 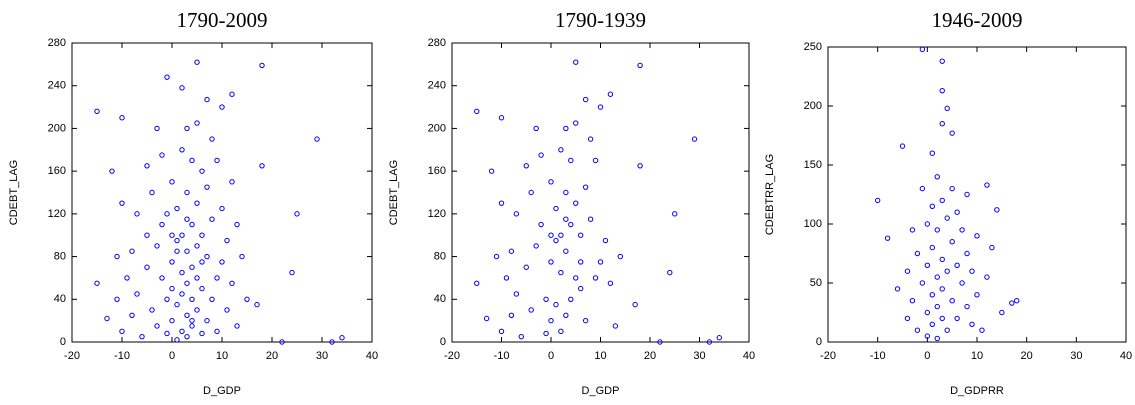 What do you see at coordinates (122, 356) in the screenshot?
I see `x-tick-label: -10` at bounding box center [122, 356].